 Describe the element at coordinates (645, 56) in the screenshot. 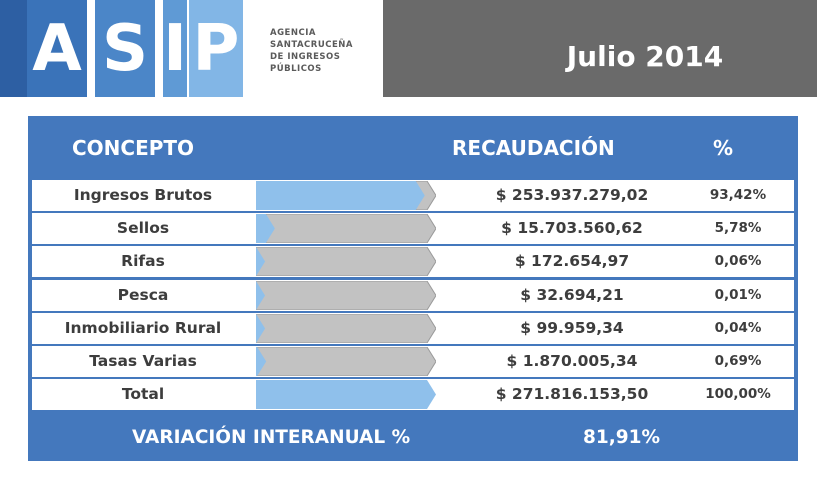

I see `period-title: Julio 2014` at that location.